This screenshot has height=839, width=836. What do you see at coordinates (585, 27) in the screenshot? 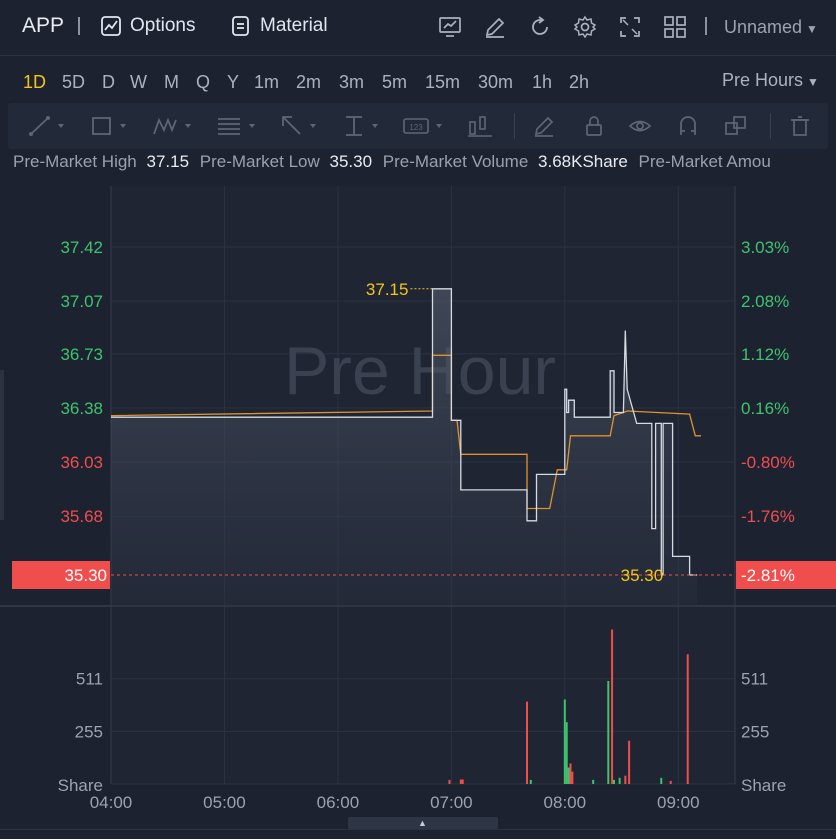
I see `settings-gear-icon` at bounding box center [585, 27].